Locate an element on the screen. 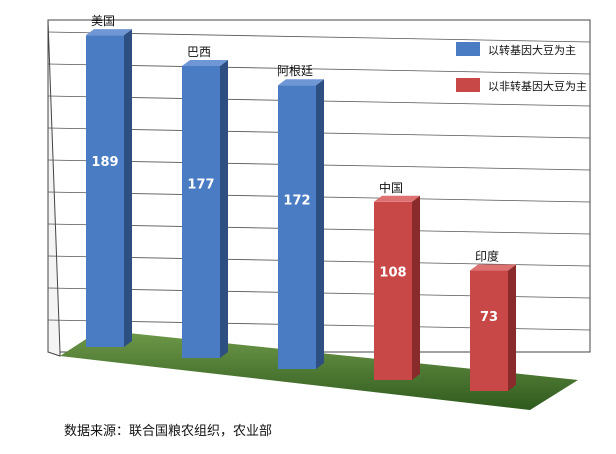 Image resolution: width=616 pixels, height=454 pixels. legend-label-non-gm: 以非转基因大豆为主 is located at coordinates (537, 86).